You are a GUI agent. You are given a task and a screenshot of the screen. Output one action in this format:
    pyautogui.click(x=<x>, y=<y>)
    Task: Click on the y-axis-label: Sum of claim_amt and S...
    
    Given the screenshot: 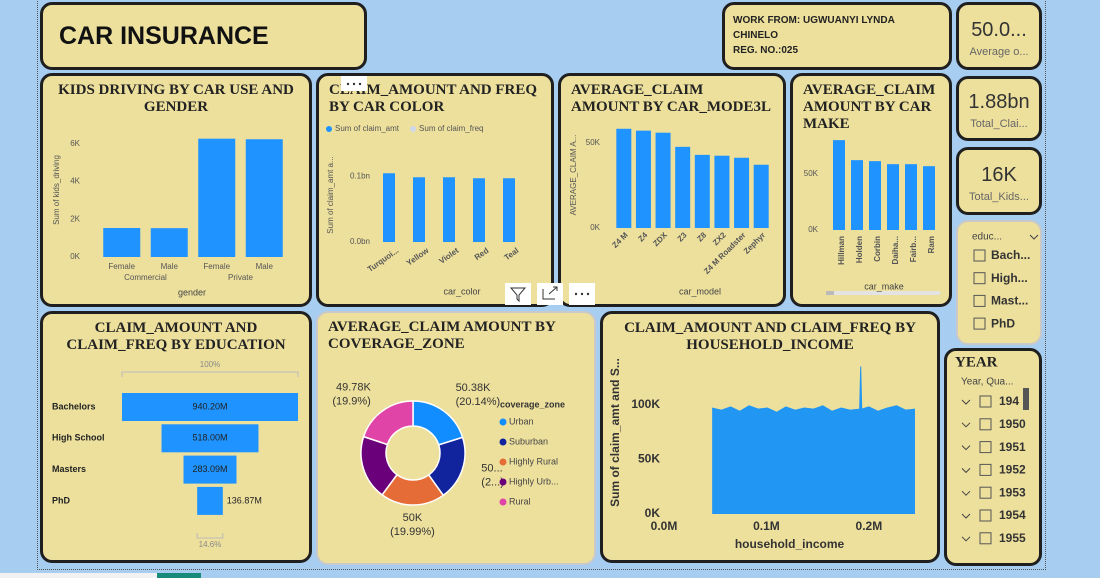 What is the action you would take?
    pyautogui.click(x=615, y=432)
    